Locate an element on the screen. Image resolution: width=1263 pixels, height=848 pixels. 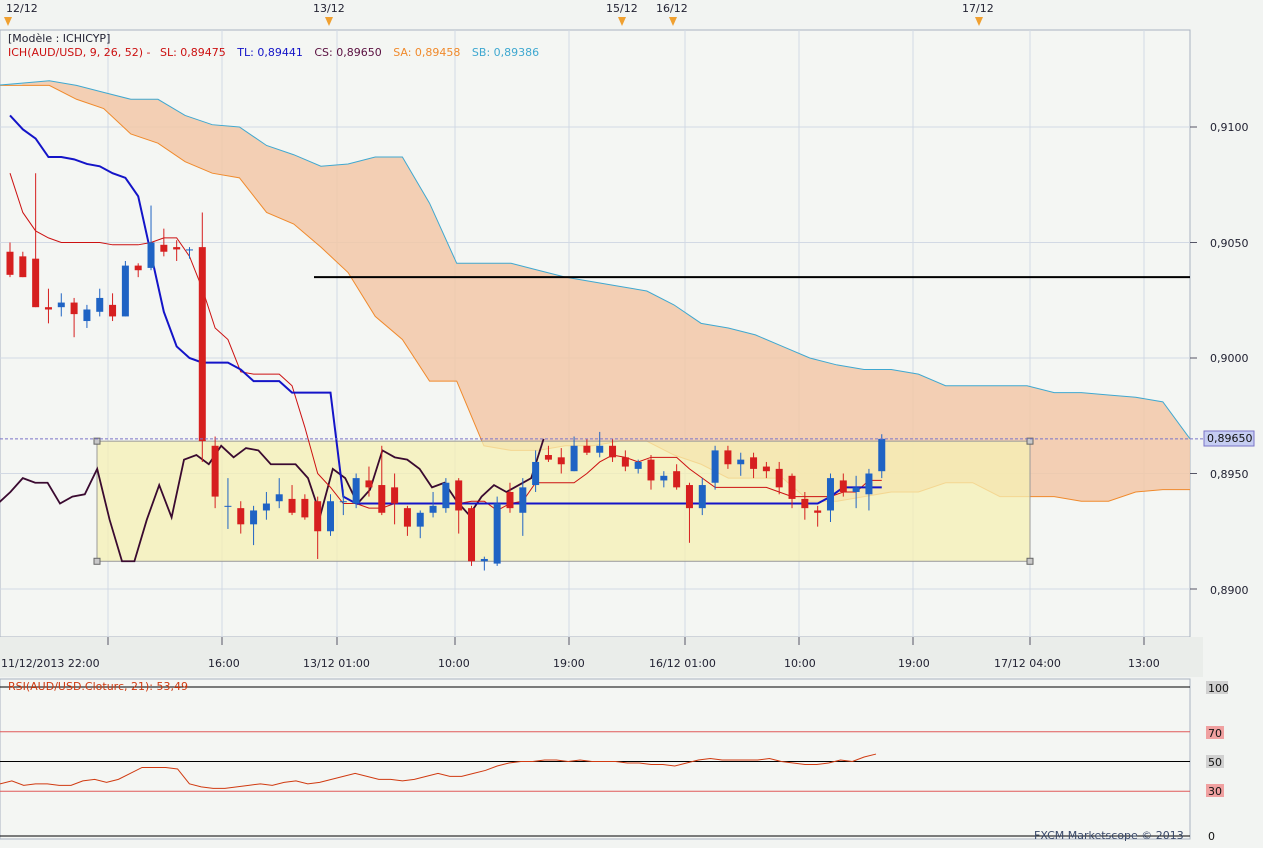
current-price-tag: 0,89650 is located at coordinates (1229, 438).